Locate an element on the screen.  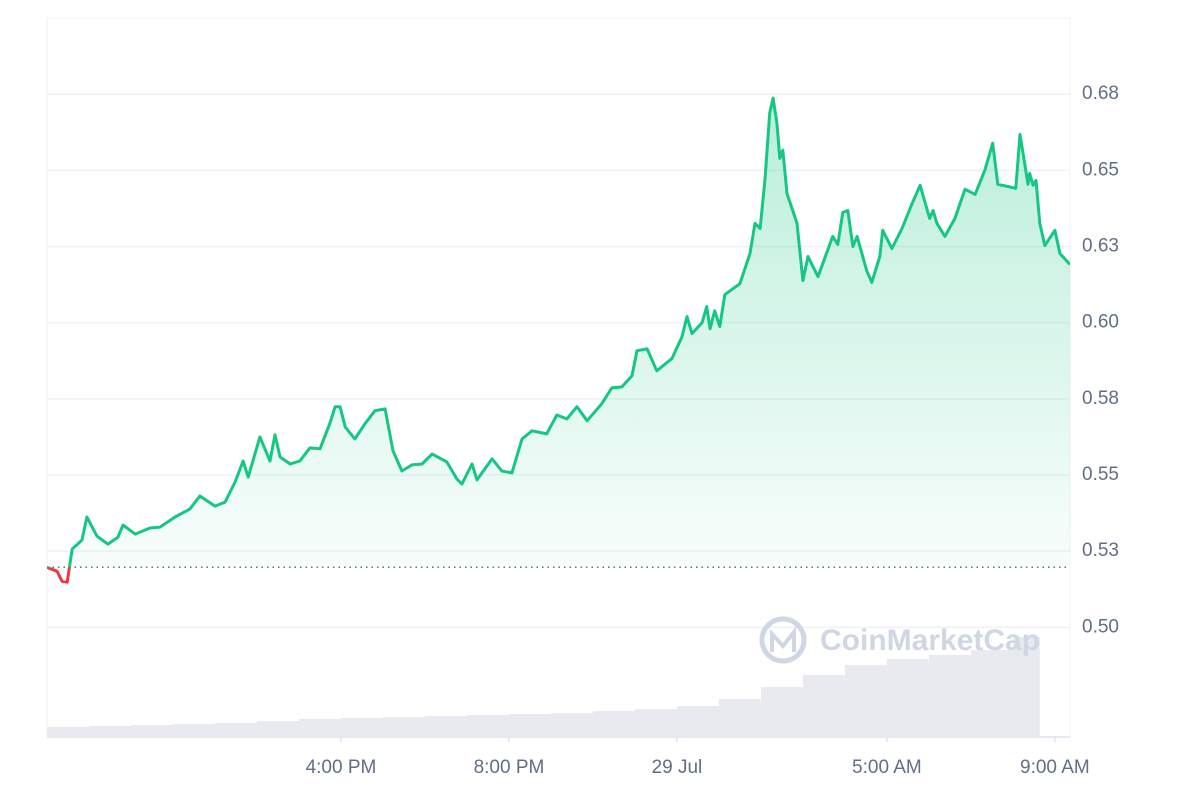
y-tick-label: 0.55 is located at coordinates (1100, 474).